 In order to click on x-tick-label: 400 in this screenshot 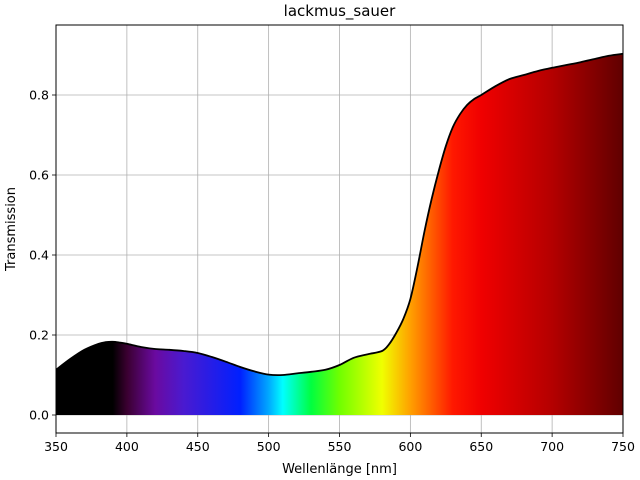, I will do `click(127, 446)`.